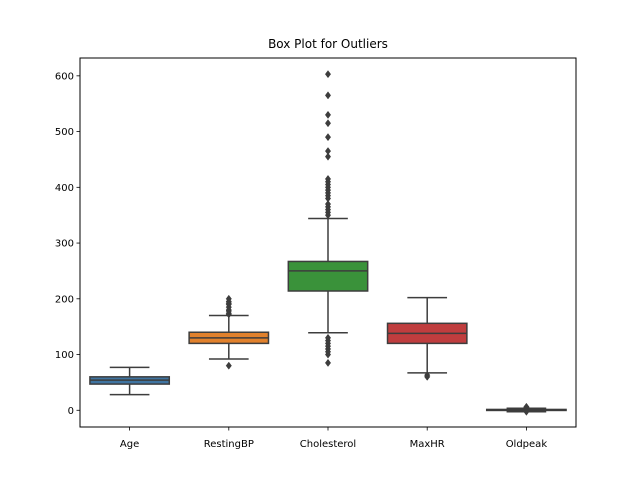 The width and height of the screenshot is (640, 480). I want to click on y-tick-label: 500, so click(64, 132).